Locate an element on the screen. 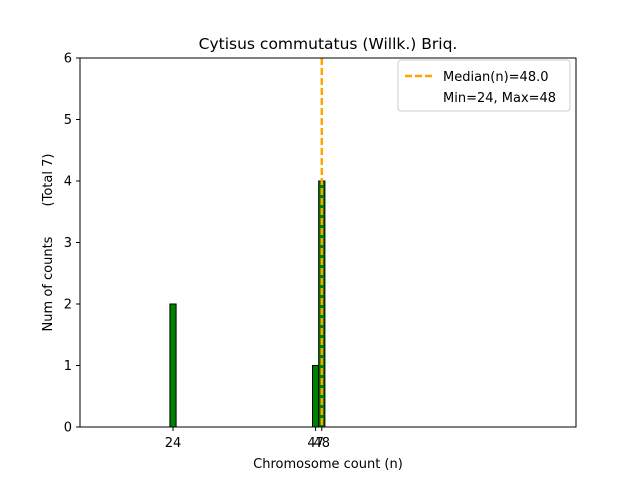  y-axis-label: Num of counts is located at coordinates (48, 283).